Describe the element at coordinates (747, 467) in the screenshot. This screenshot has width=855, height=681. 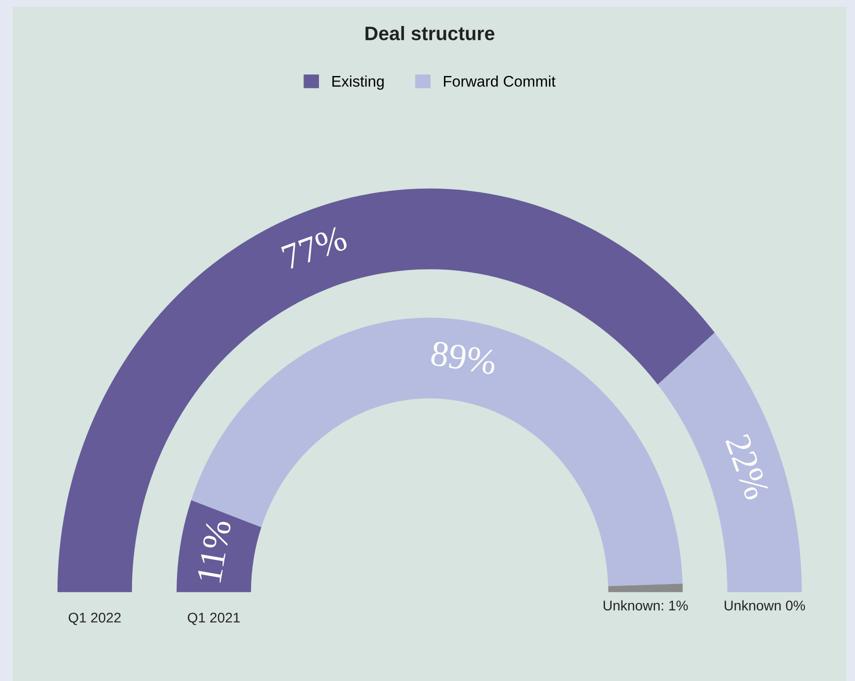
I see `data-label: 22%` at that location.